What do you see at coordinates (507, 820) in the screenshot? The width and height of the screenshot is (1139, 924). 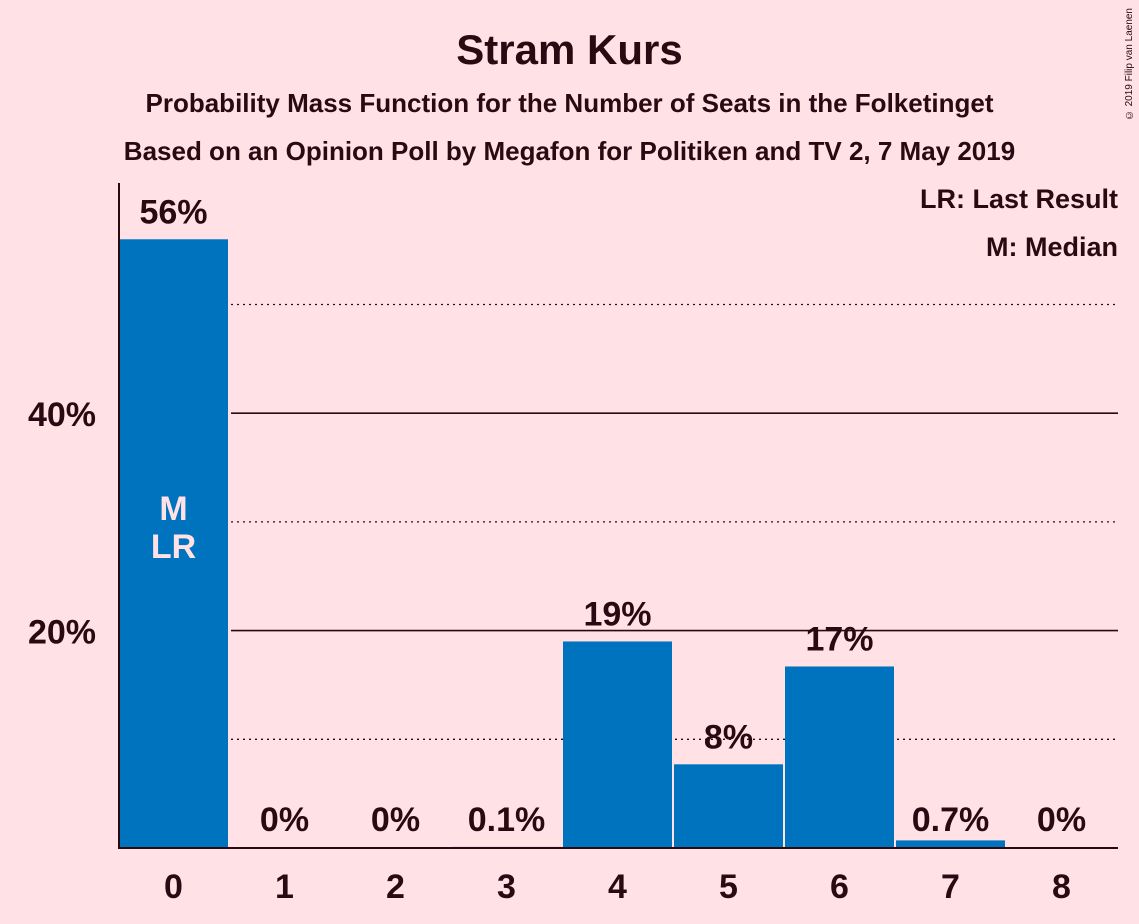 I see `data-label-3: 0.1%` at bounding box center [507, 820].